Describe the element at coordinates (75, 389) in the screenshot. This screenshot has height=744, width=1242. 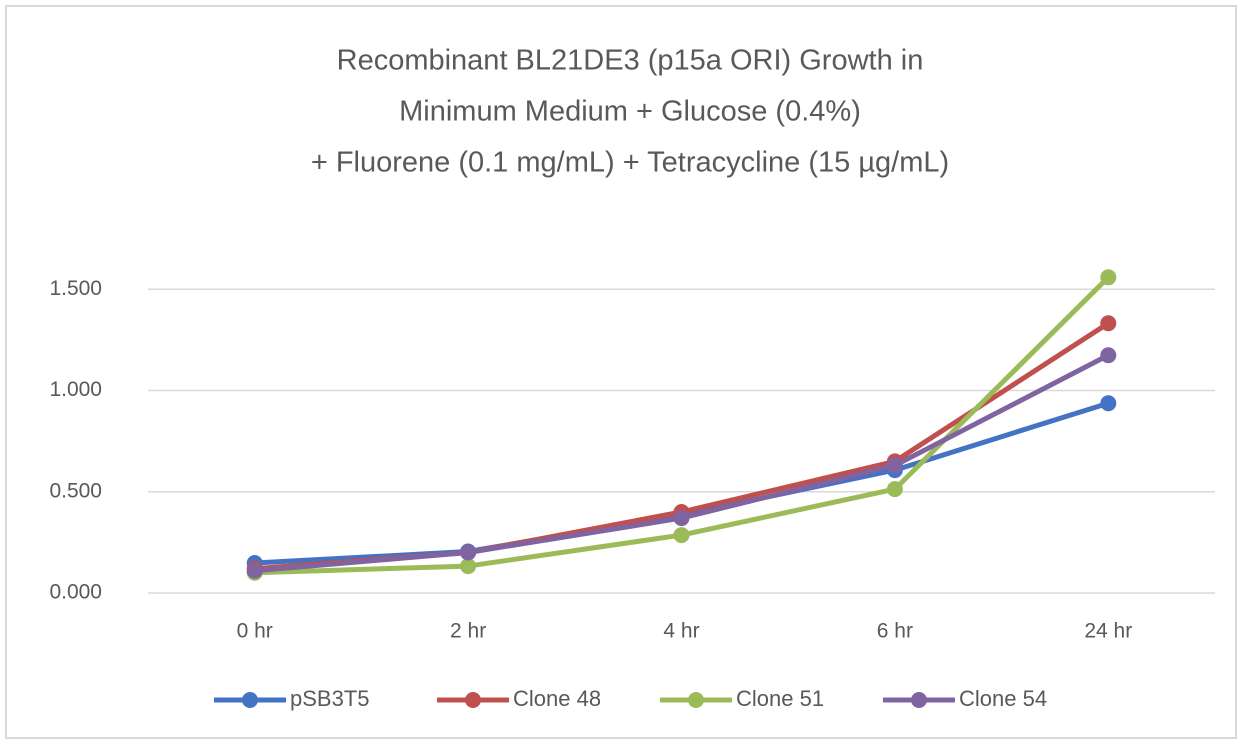
I see `y-tick-label: 1.000` at that location.